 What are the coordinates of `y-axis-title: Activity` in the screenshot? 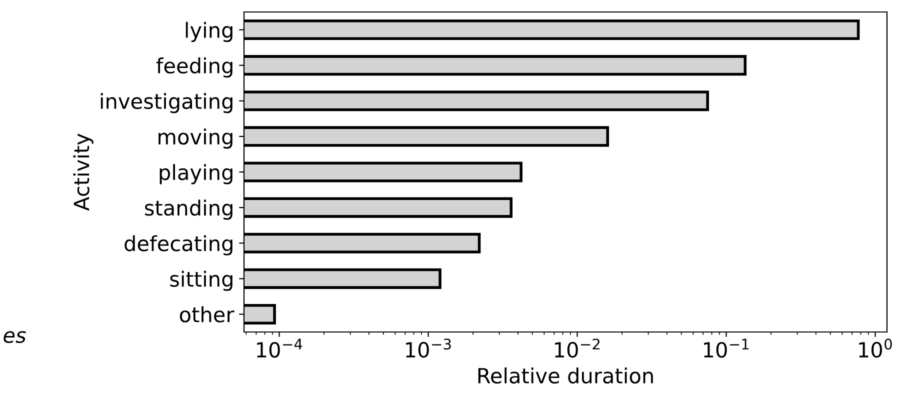 It's located at (83, 172).